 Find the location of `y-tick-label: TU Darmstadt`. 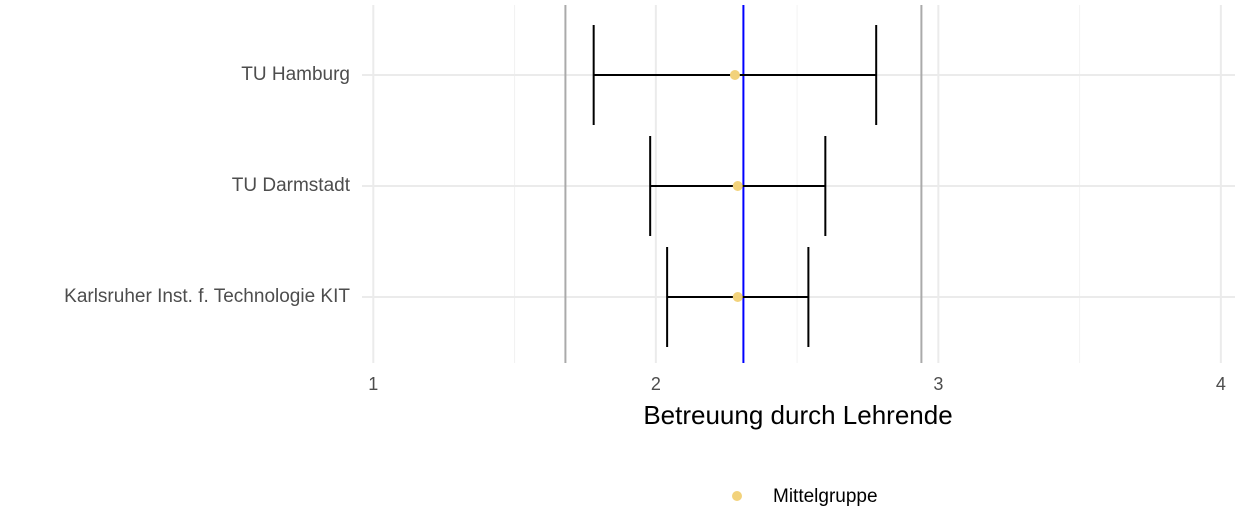

y-tick-label: TU Darmstadt is located at coordinates (291, 185).